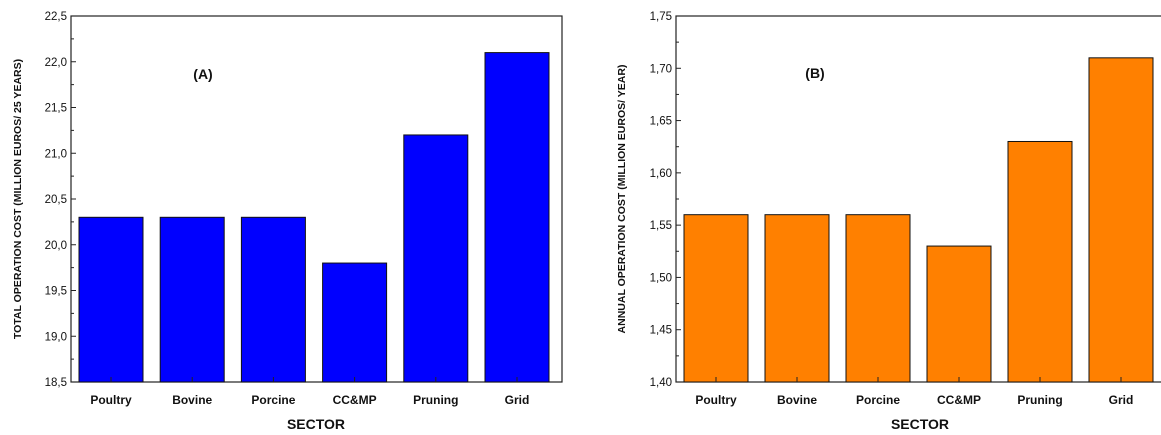  What do you see at coordinates (661, 174) in the screenshot?
I see `y-tick-label: 1,60` at bounding box center [661, 174].